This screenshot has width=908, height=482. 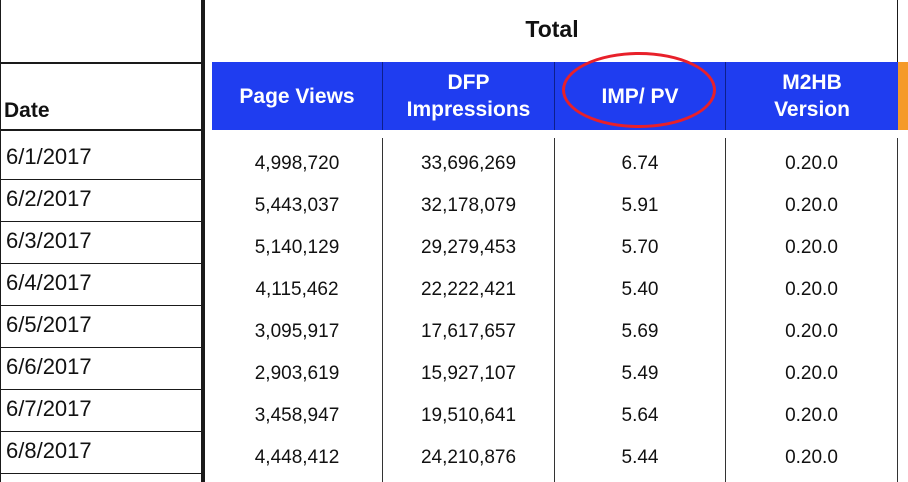 What do you see at coordinates (468, 82) in the screenshot?
I see `dfp-label-line1: DFP` at bounding box center [468, 82].